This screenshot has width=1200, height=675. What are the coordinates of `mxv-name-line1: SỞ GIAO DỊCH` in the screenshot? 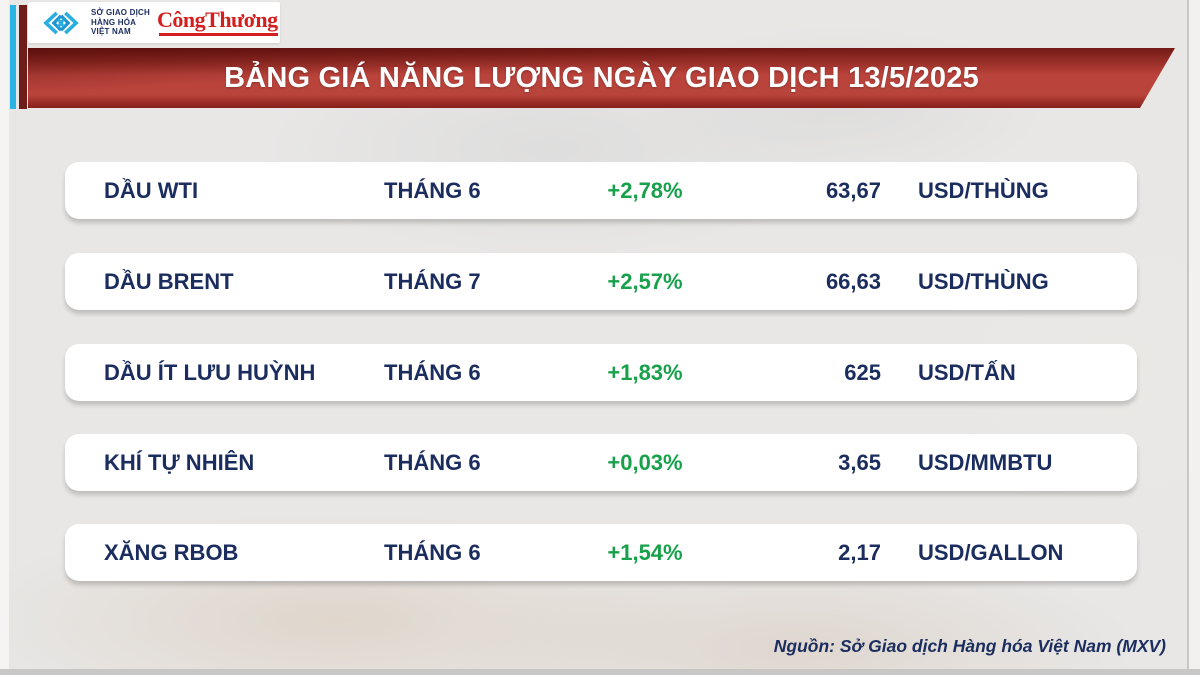 It's located at (121, 13).